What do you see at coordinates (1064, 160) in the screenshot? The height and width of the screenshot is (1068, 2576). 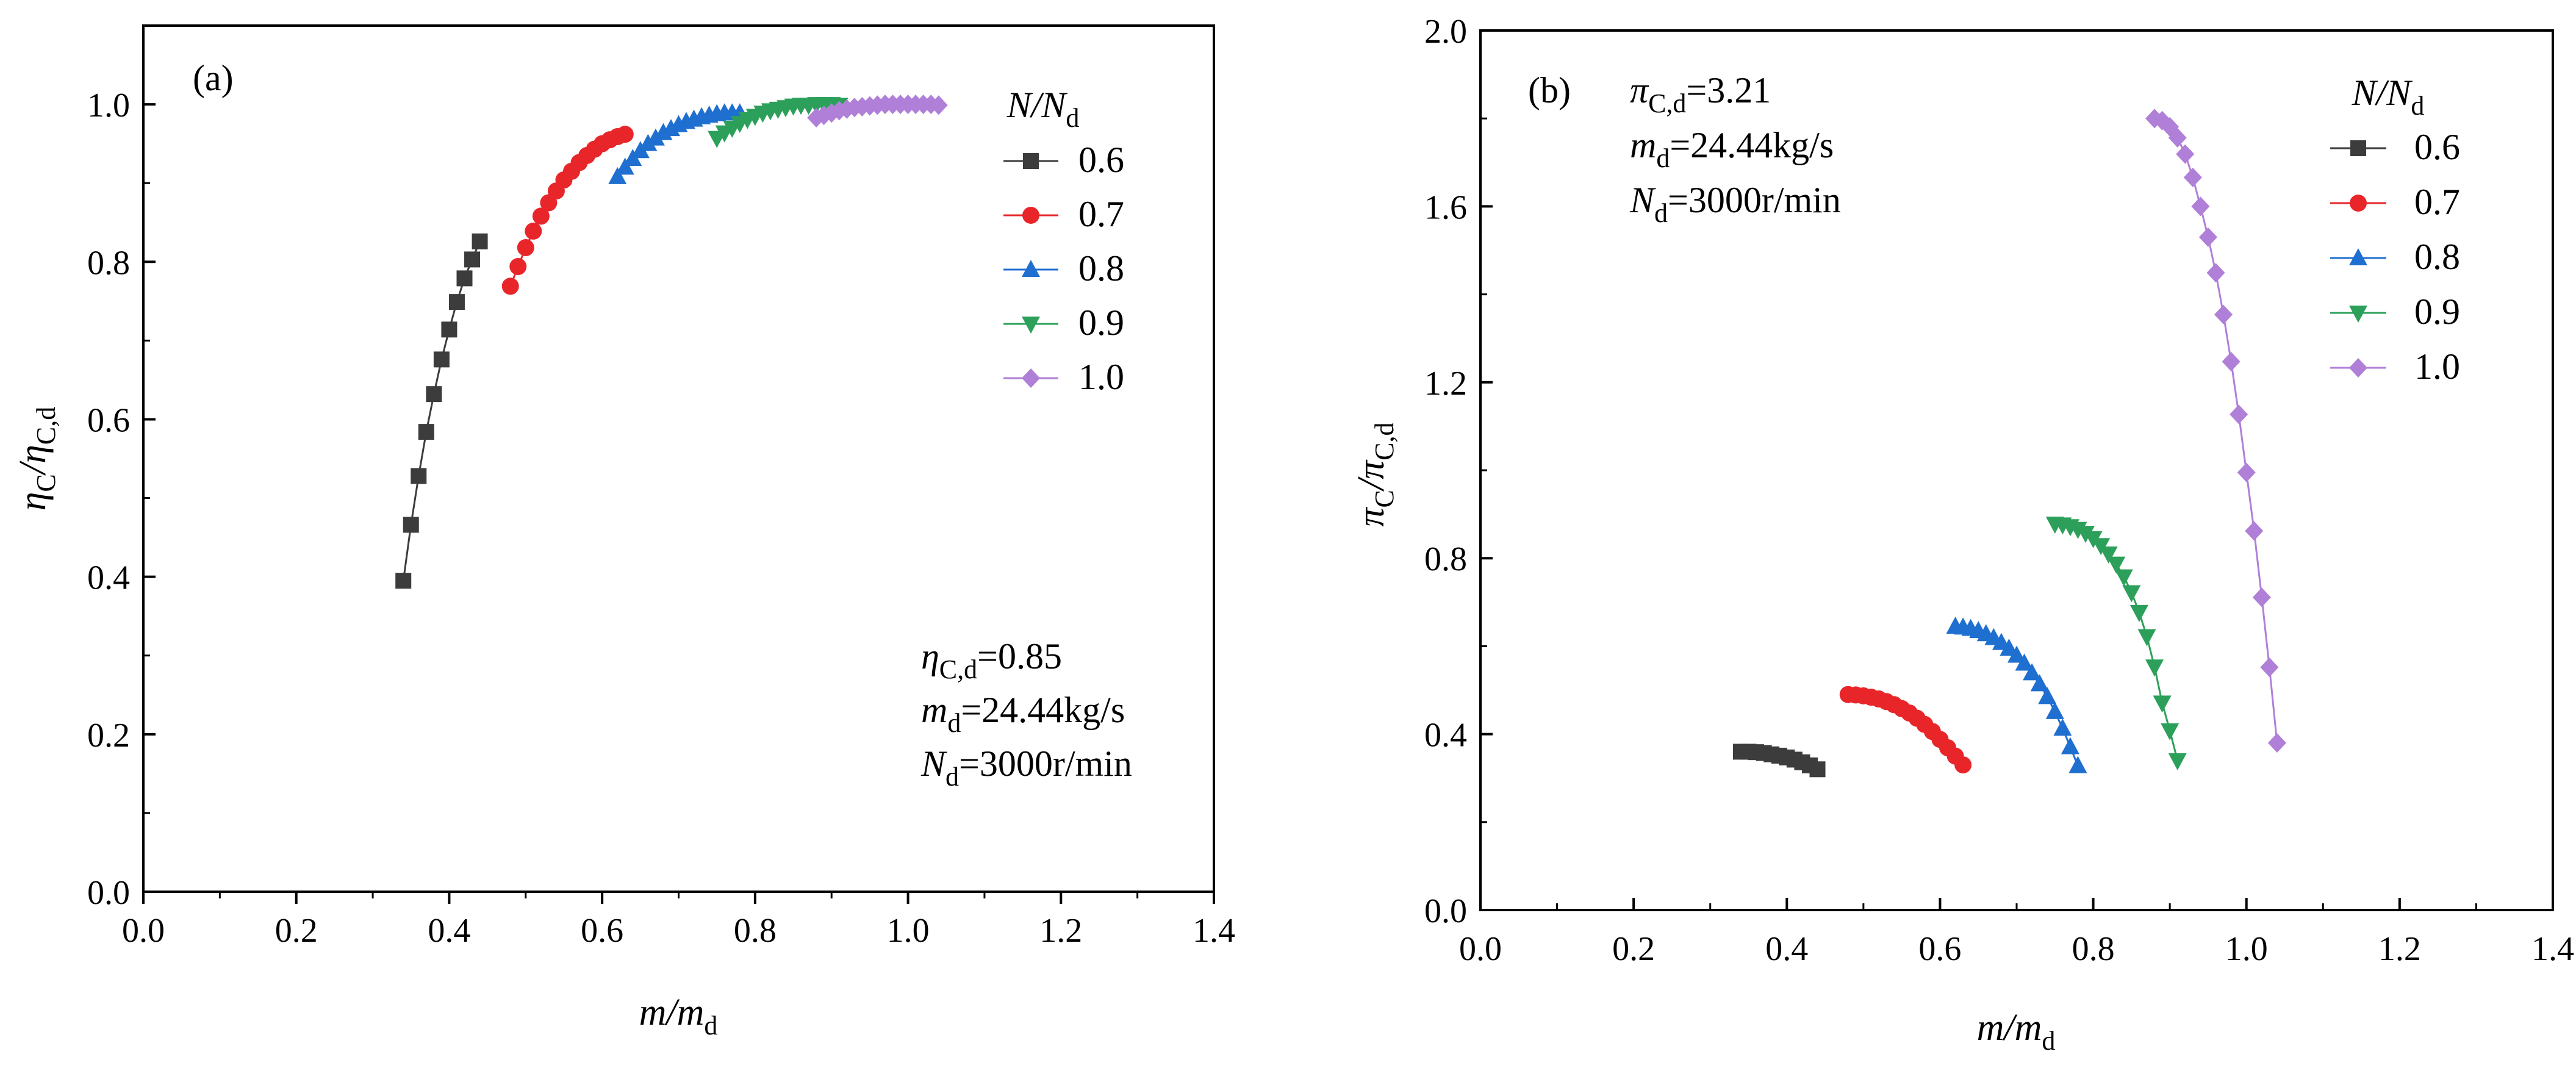 I see `legend-item: 0.6` at bounding box center [1064, 160].